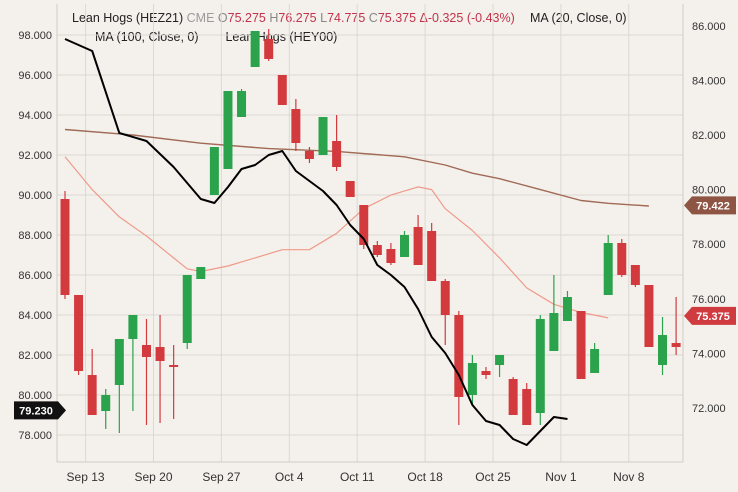  I want to click on left-tick-label: 88.000, so click(35, 236).